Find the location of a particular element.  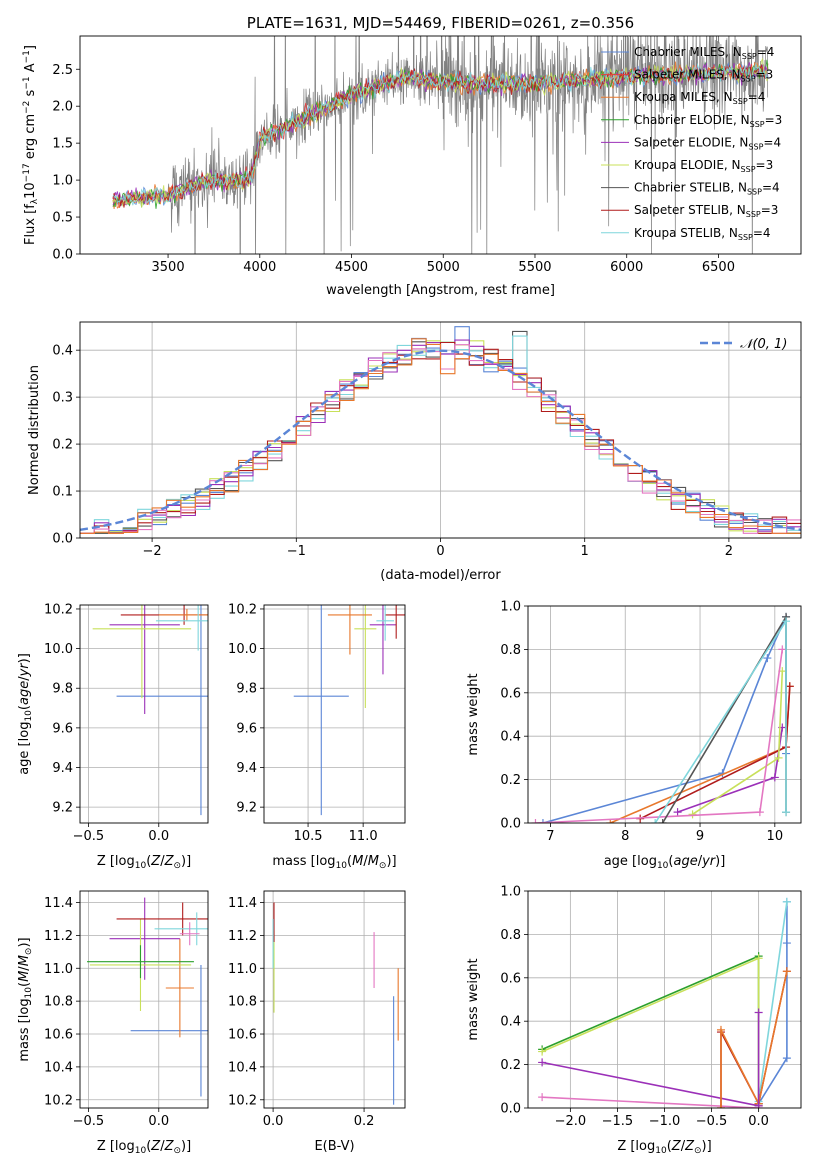

x-axis-label: age [log10(age/yr)] is located at coordinates (665, 862).